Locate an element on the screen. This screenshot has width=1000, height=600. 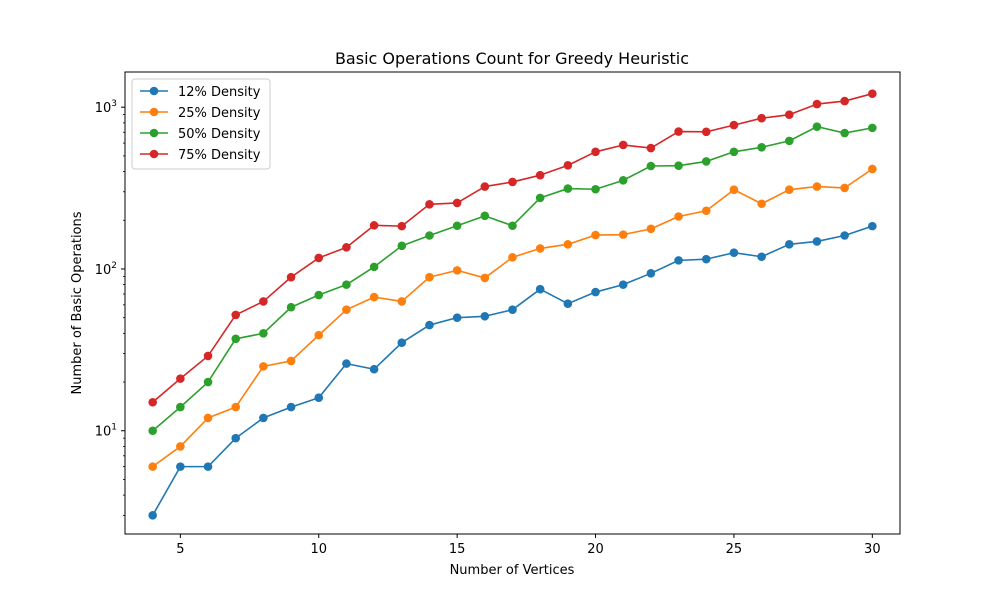
legend-entry-0: 12% Density is located at coordinates (200, 92).